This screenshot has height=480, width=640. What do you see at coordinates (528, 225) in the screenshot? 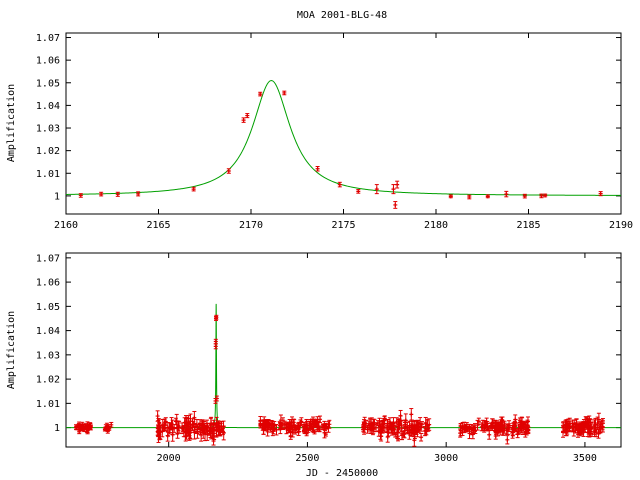
I see `x-tick-label: 2185` at bounding box center [528, 225].